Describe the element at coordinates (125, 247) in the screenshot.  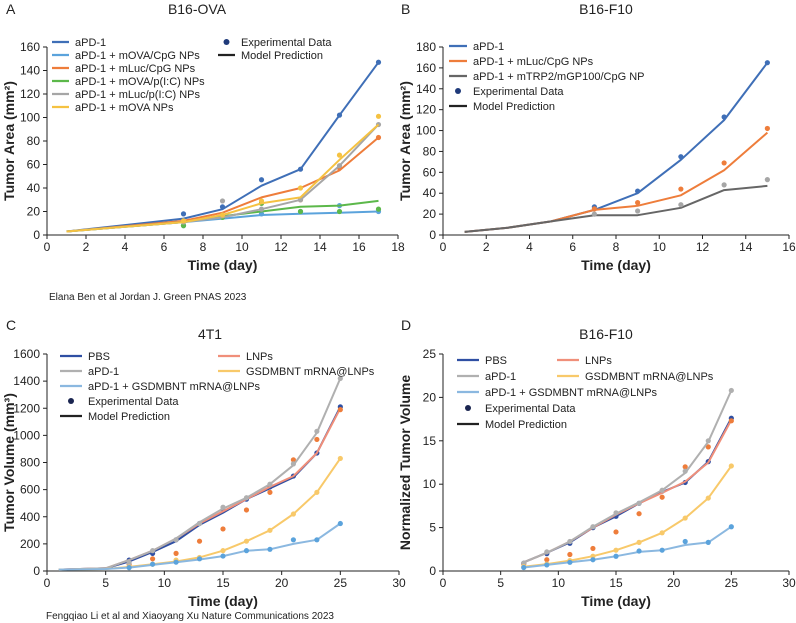
I see `x-tick-label: 4` at that location.